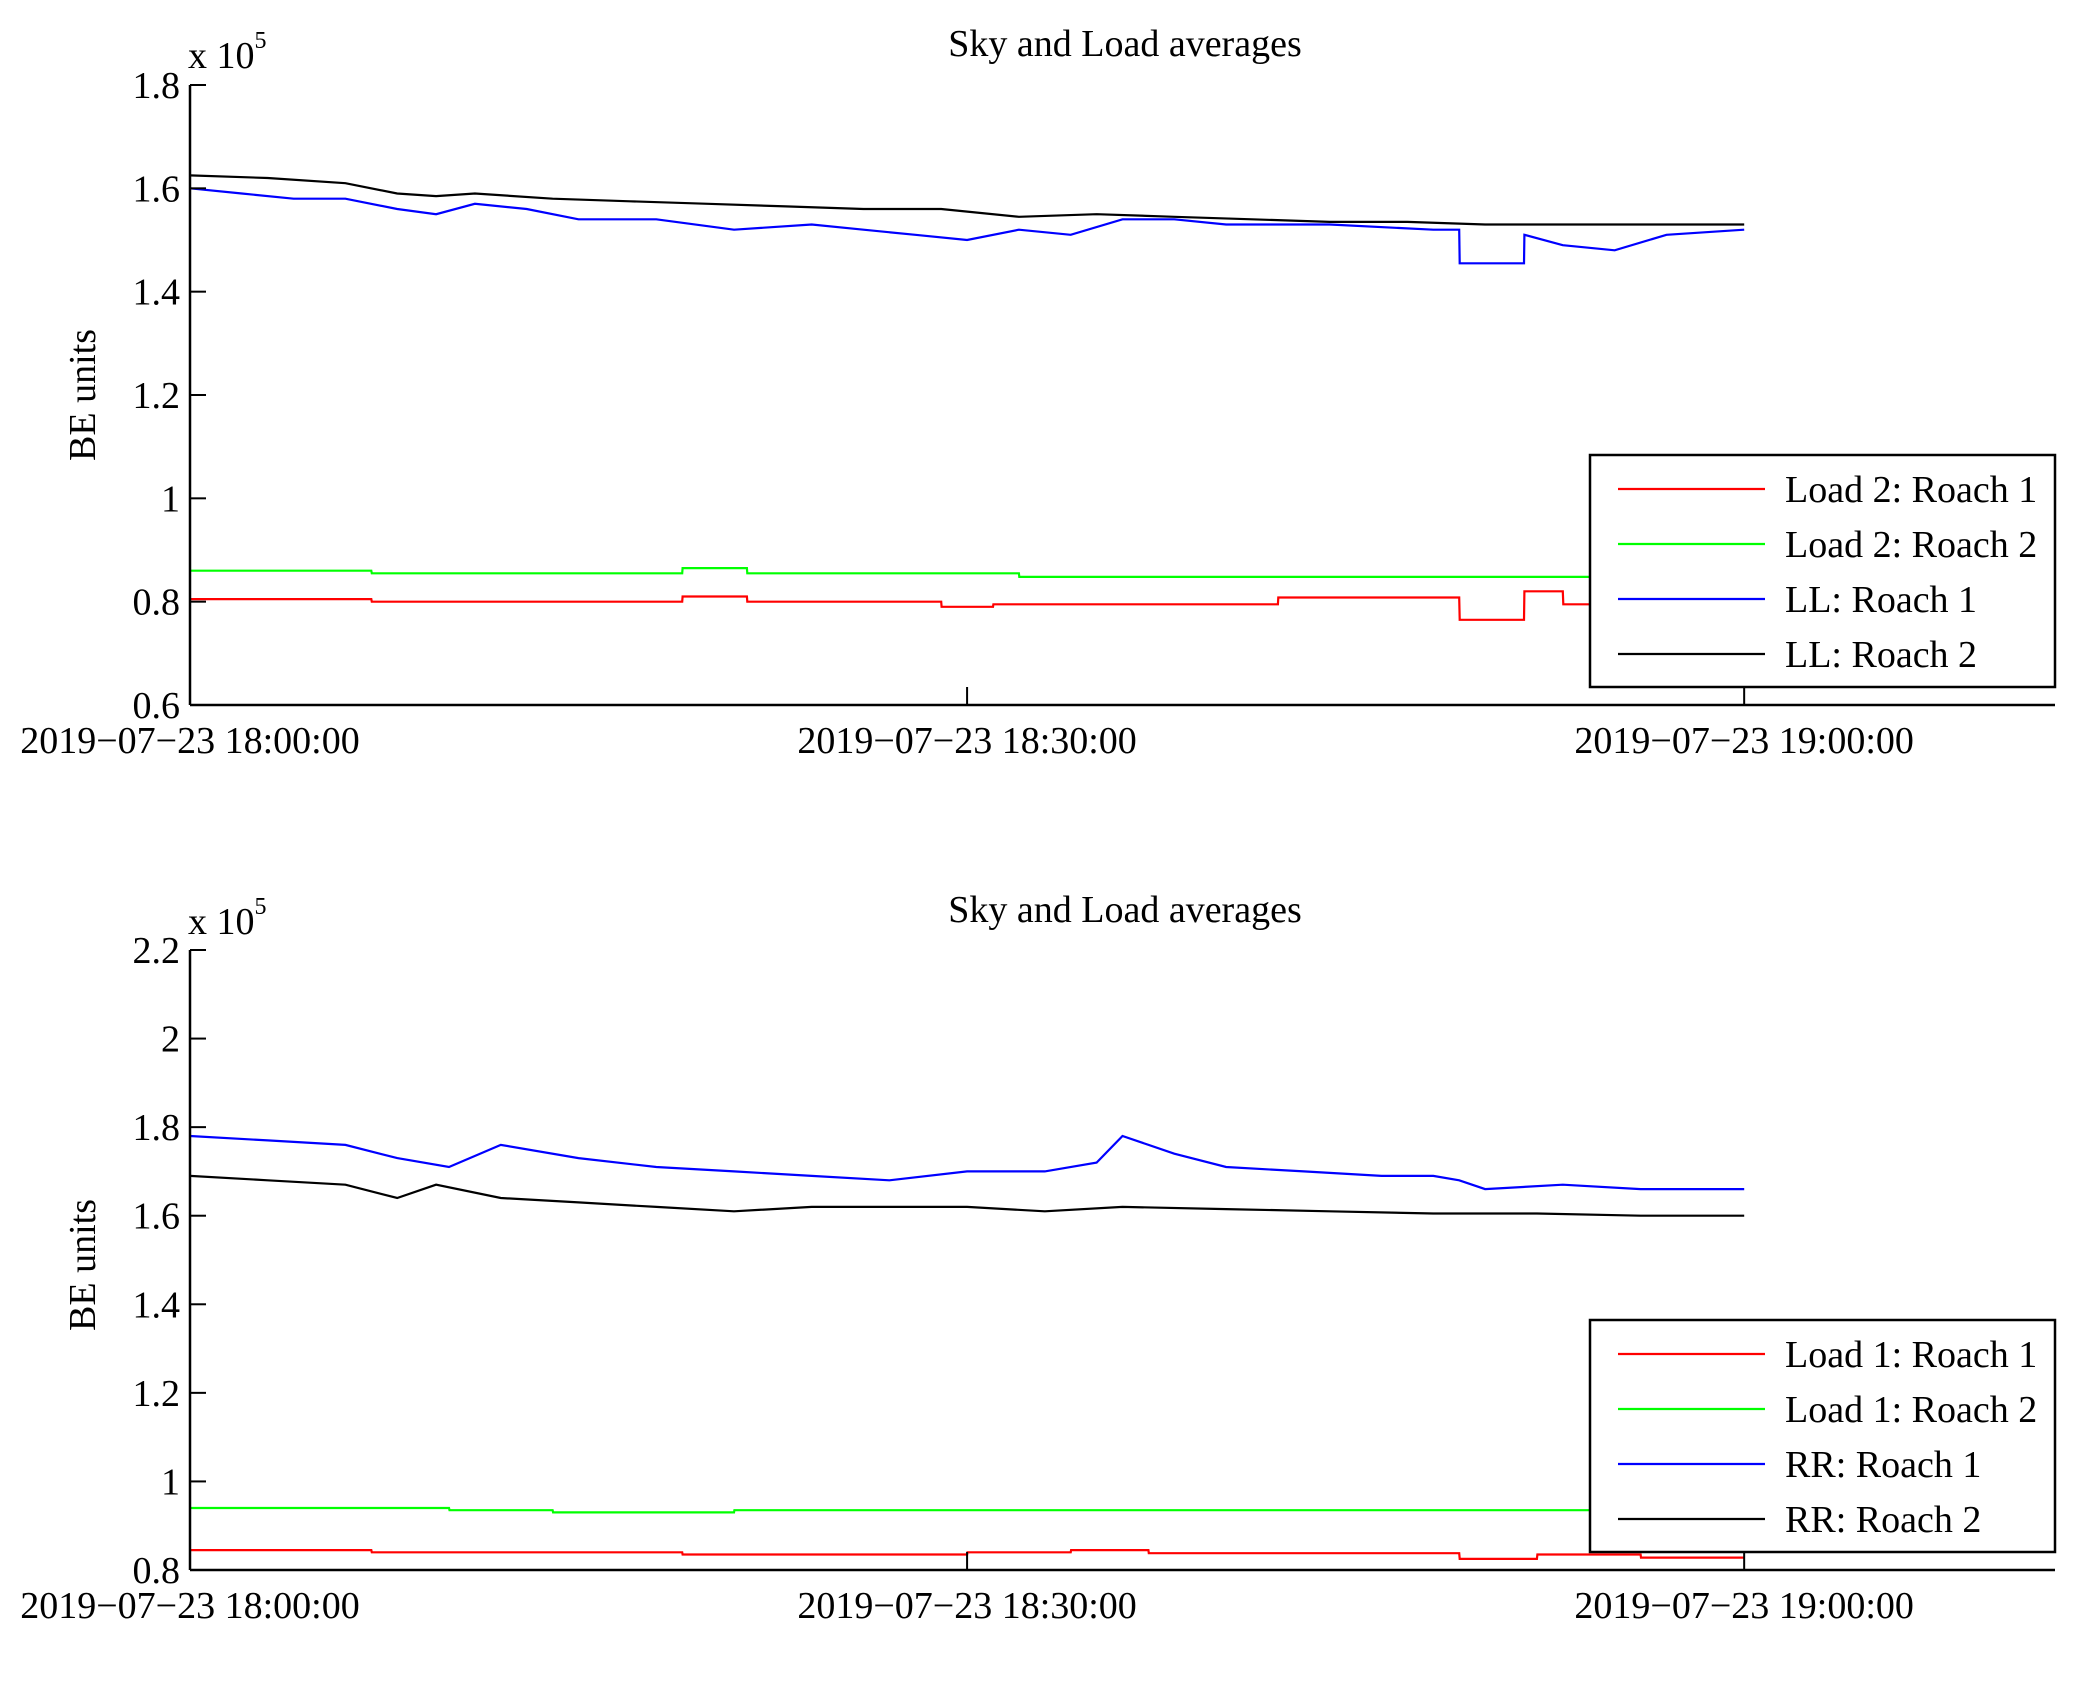 The height and width of the screenshot is (1683, 2075). What do you see at coordinates (170, 1040) in the screenshot?
I see `y-tick-label: 2` at bounding box center [170, 1040].